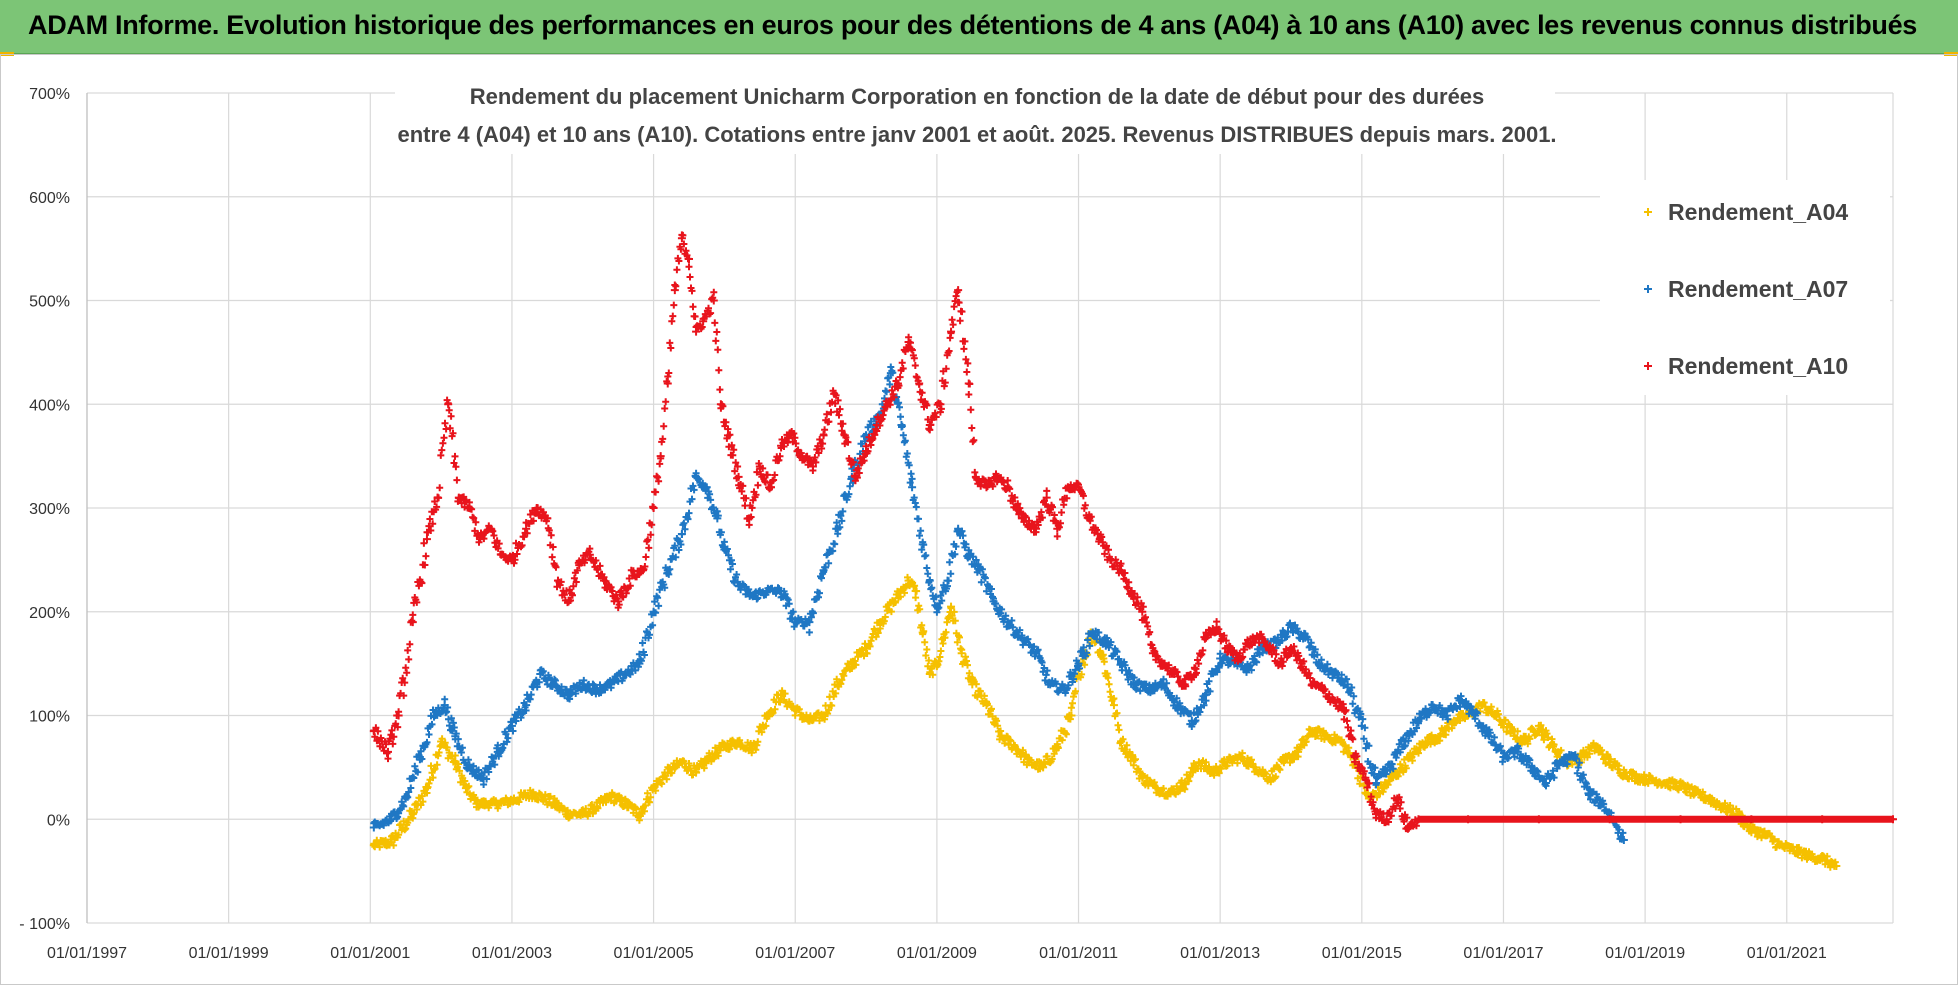 This screenshot has height=985, width=1958. Describe the element at coordinates (1787, 953) in the screenshot. I see `x-tick-label: 01/01/2021` at that location.